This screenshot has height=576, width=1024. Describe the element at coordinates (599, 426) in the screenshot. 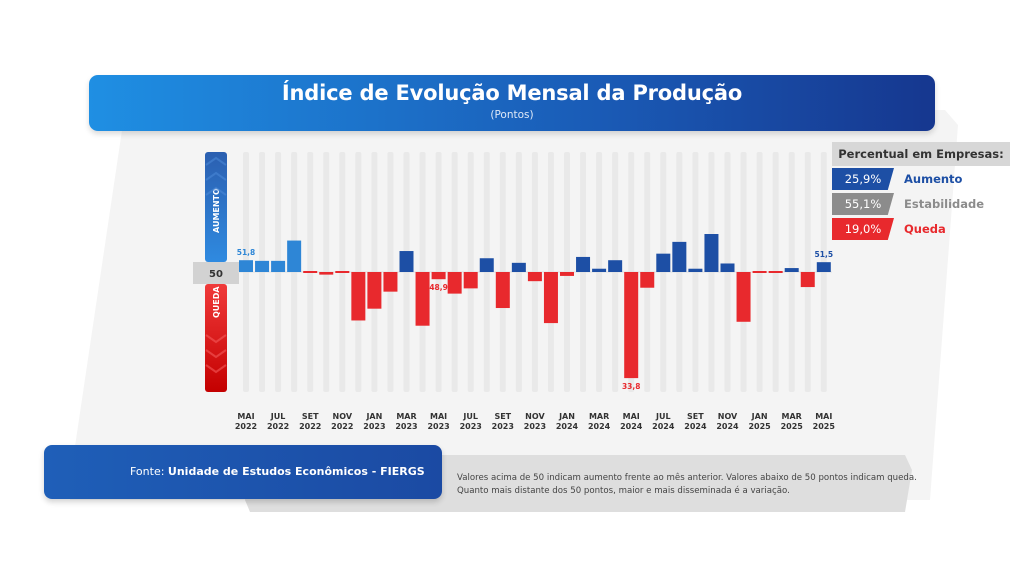

I see `x-tick-year-2024-03: 2024` at that location.